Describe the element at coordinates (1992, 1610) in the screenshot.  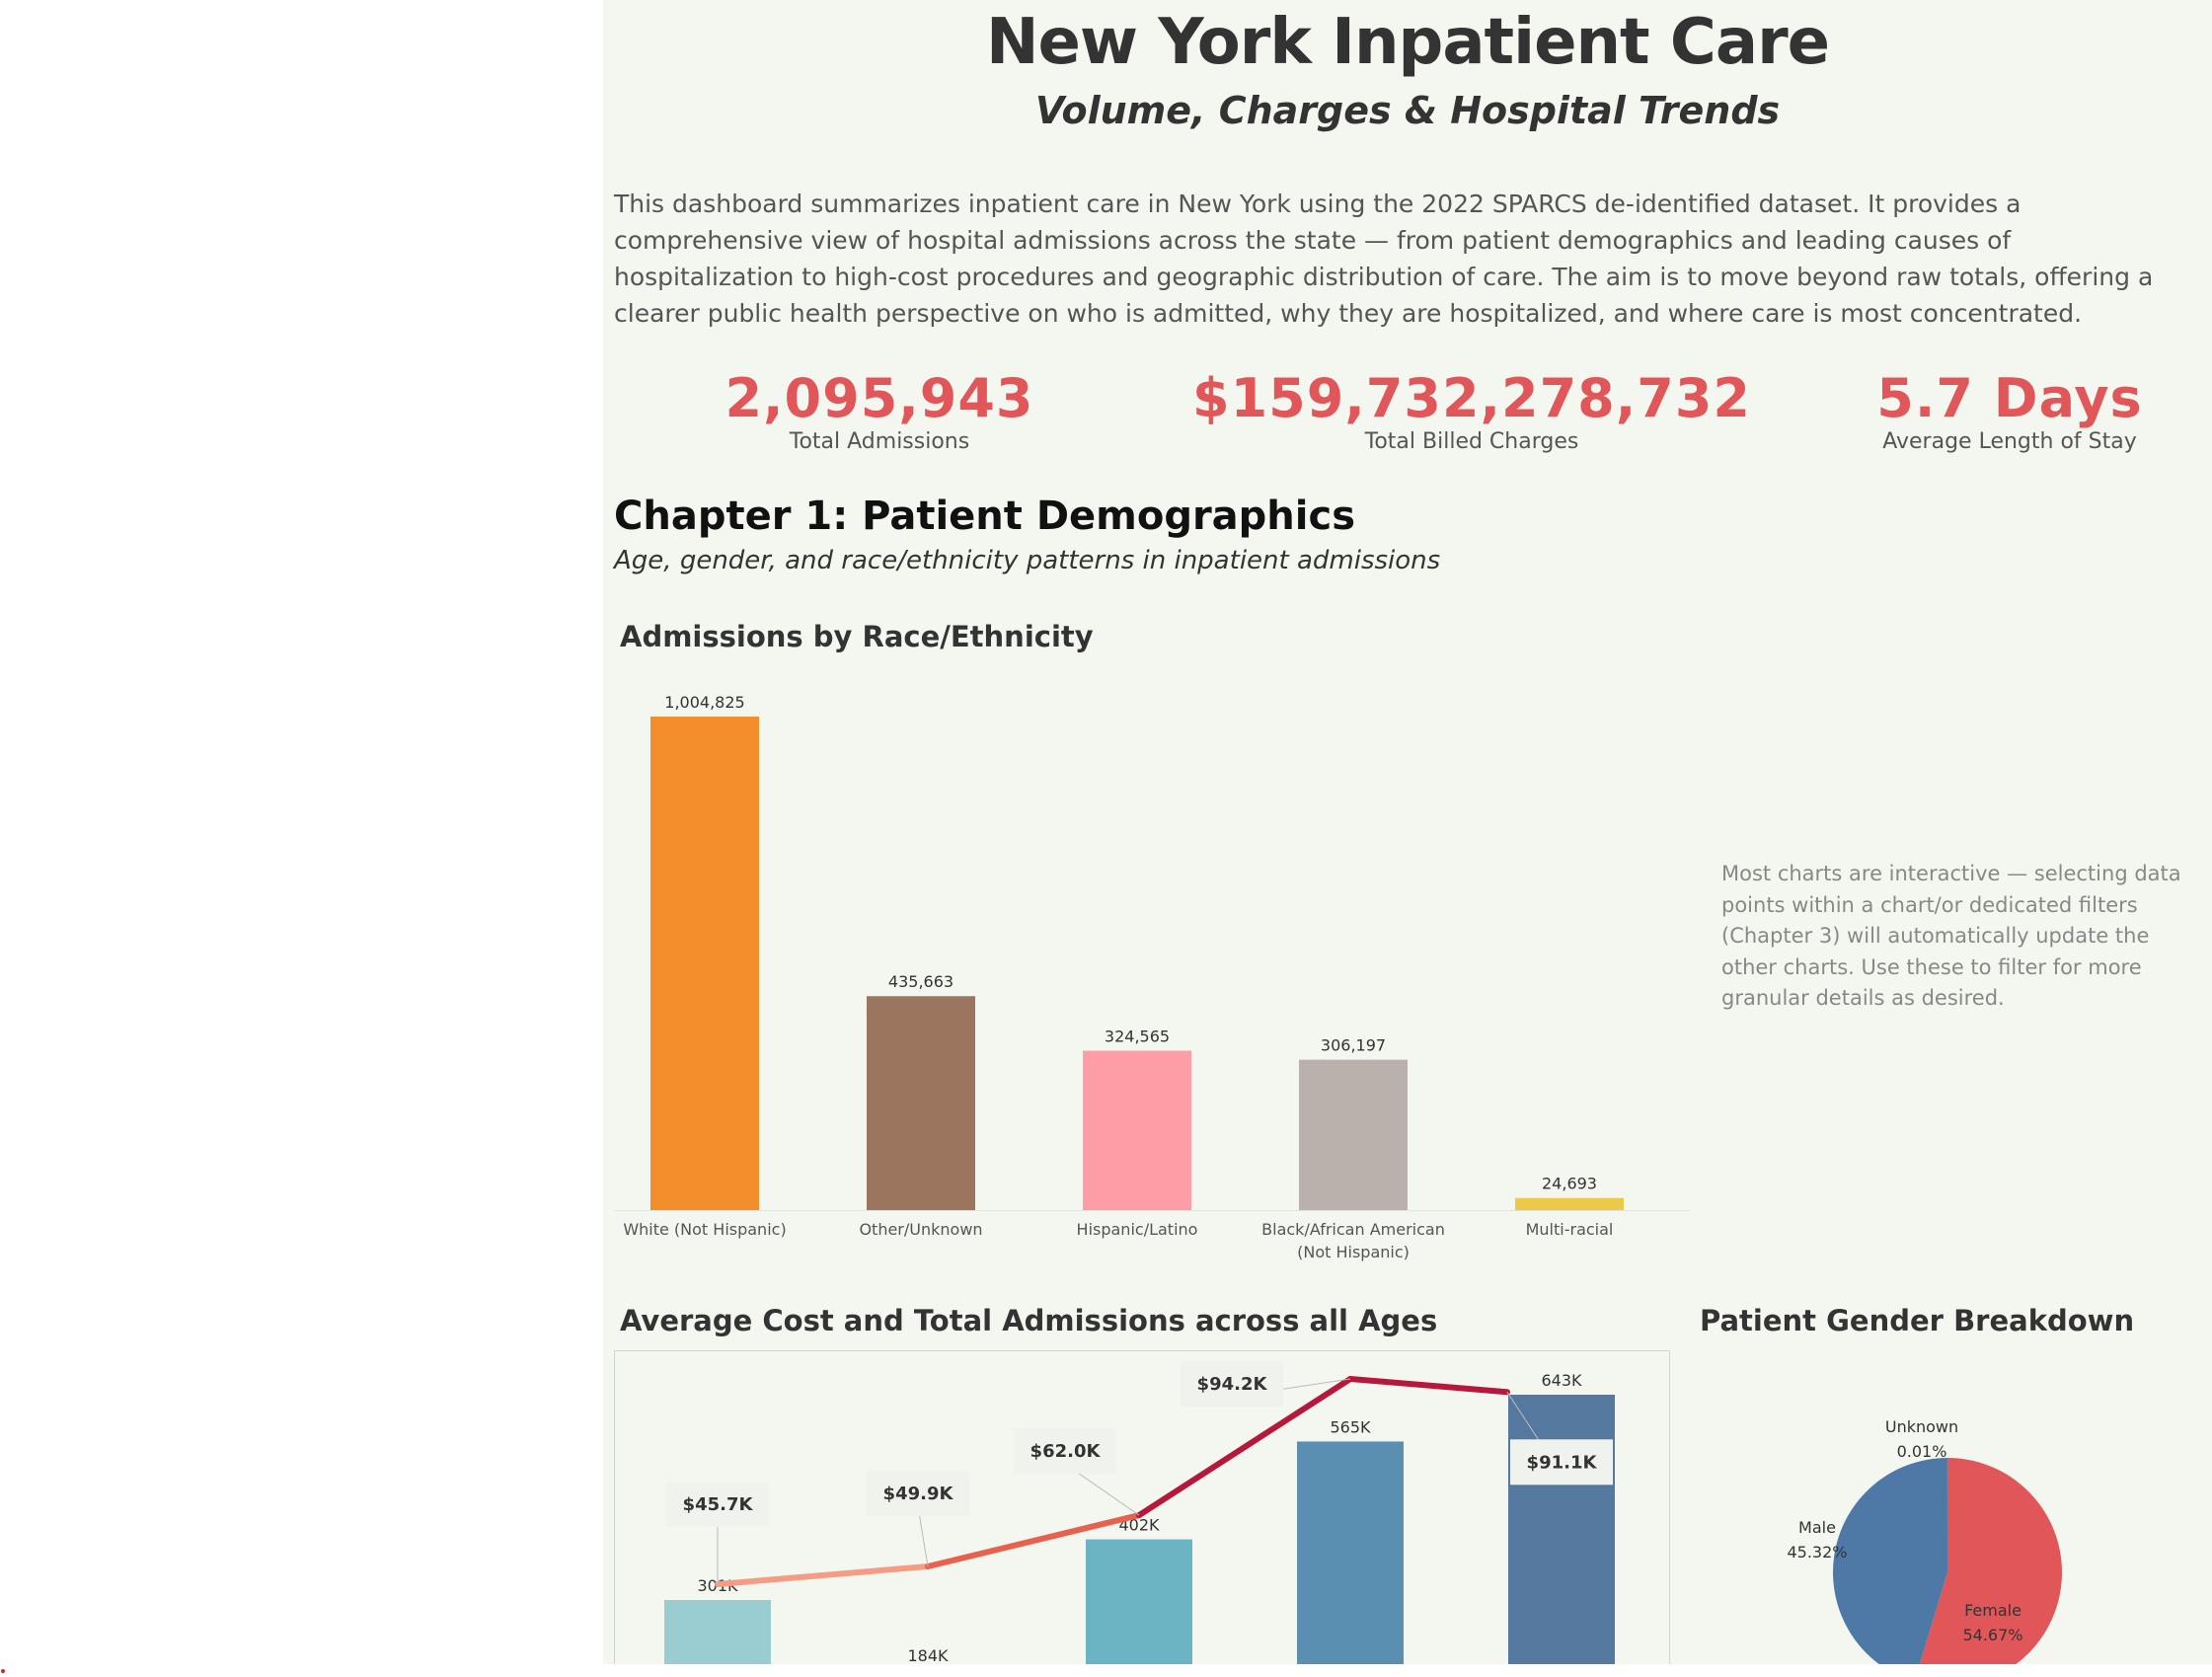
I see `pie-category-label: Female` at that location.